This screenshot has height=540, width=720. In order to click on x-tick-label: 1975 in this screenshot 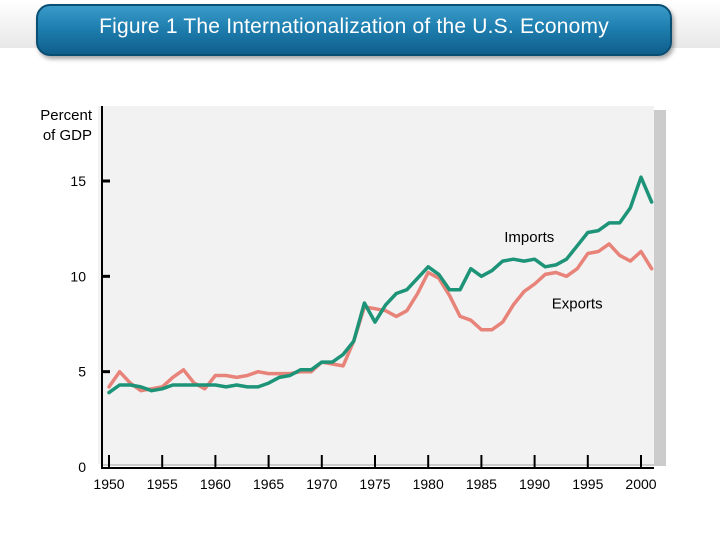, I will do `click(374, 484)`.